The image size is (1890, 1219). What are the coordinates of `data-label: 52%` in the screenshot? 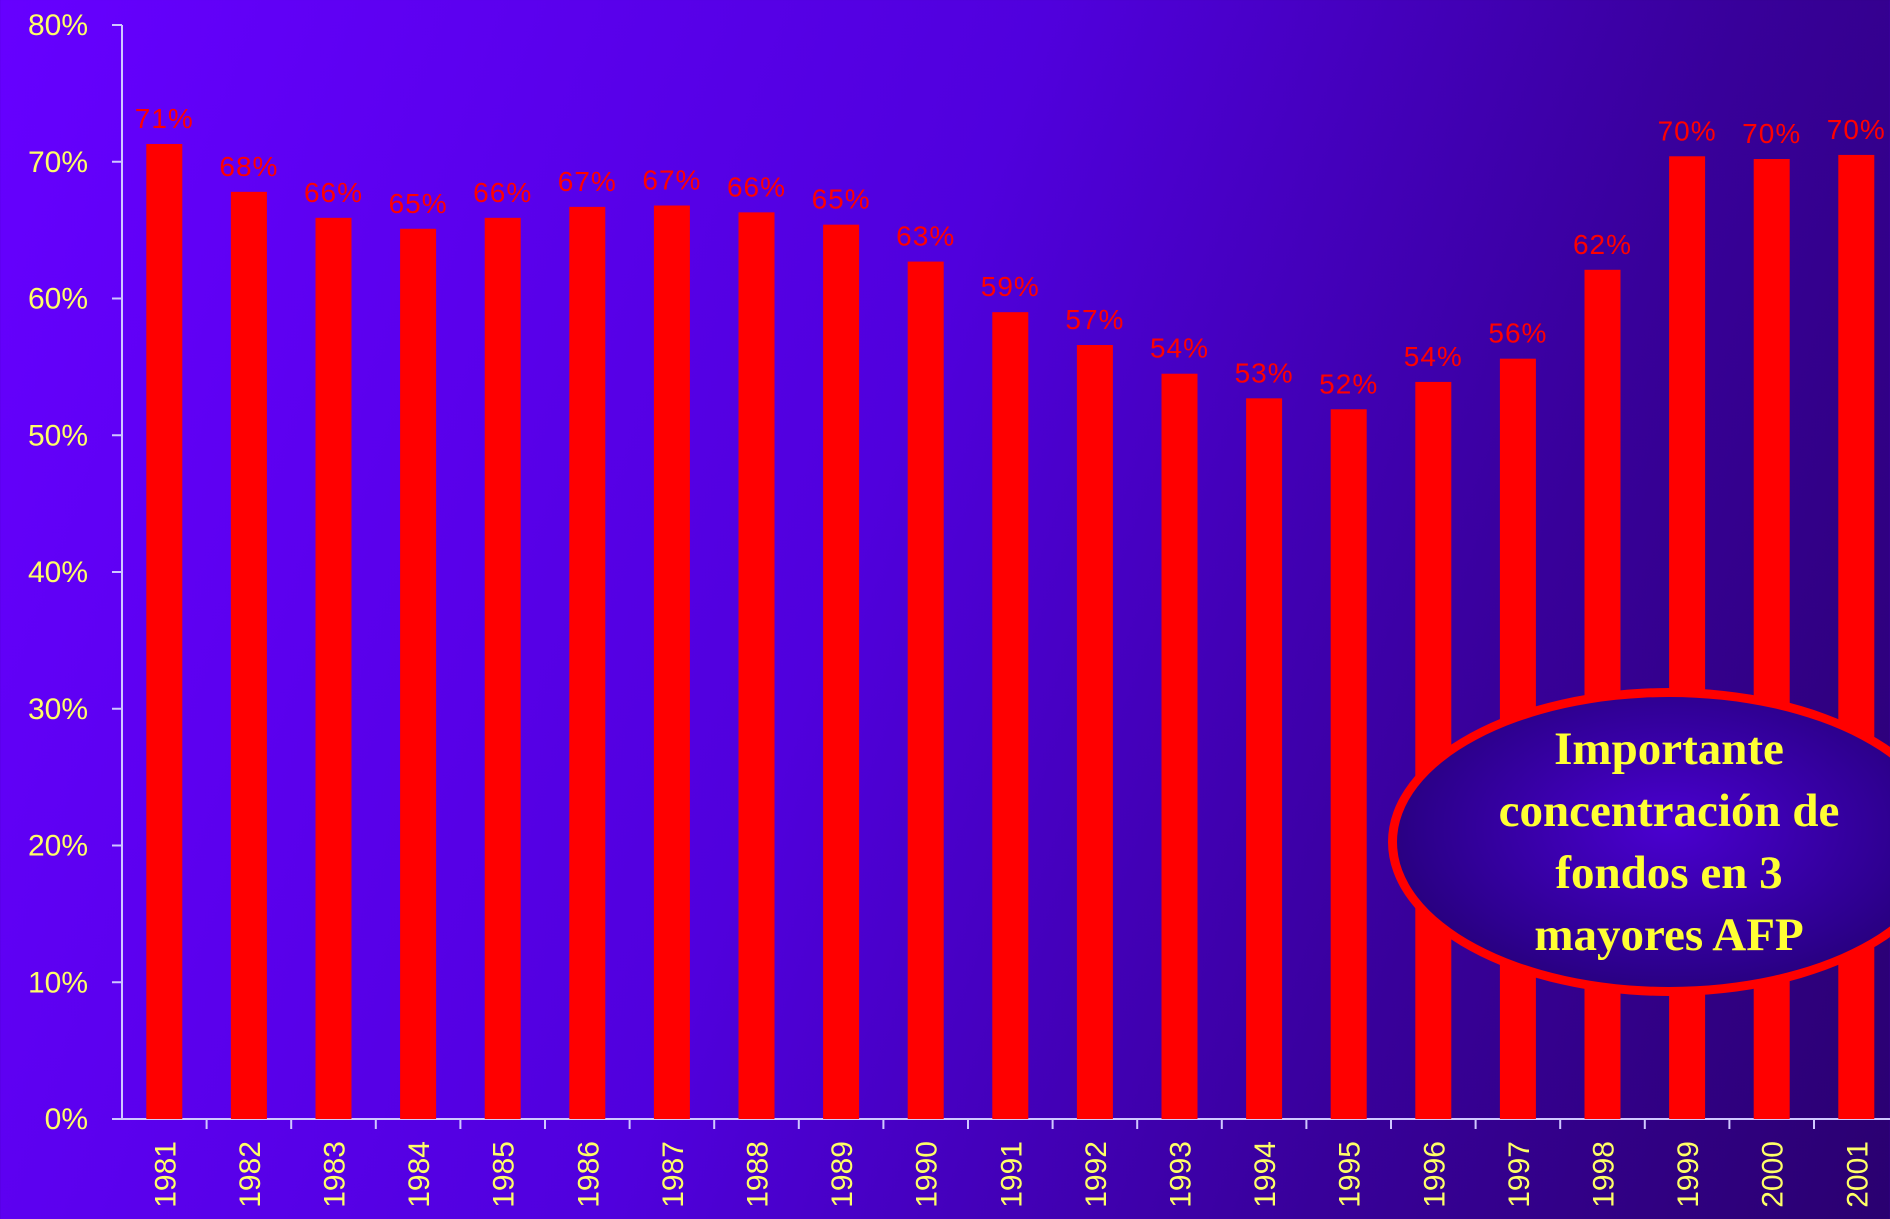 It's located at (1348, 383).